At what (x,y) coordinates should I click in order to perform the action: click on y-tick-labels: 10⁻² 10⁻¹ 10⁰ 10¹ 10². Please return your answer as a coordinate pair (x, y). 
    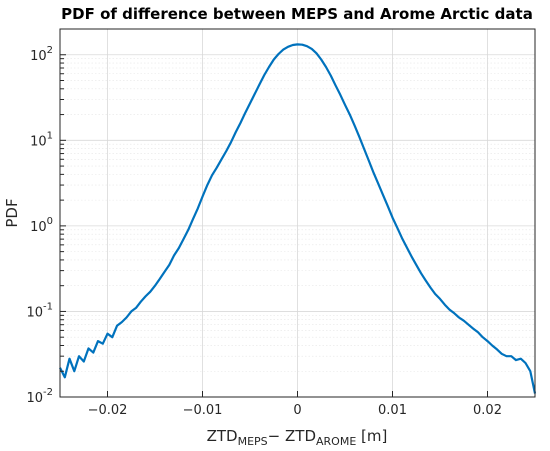
    Looking at the image, I should click on (39, 225).